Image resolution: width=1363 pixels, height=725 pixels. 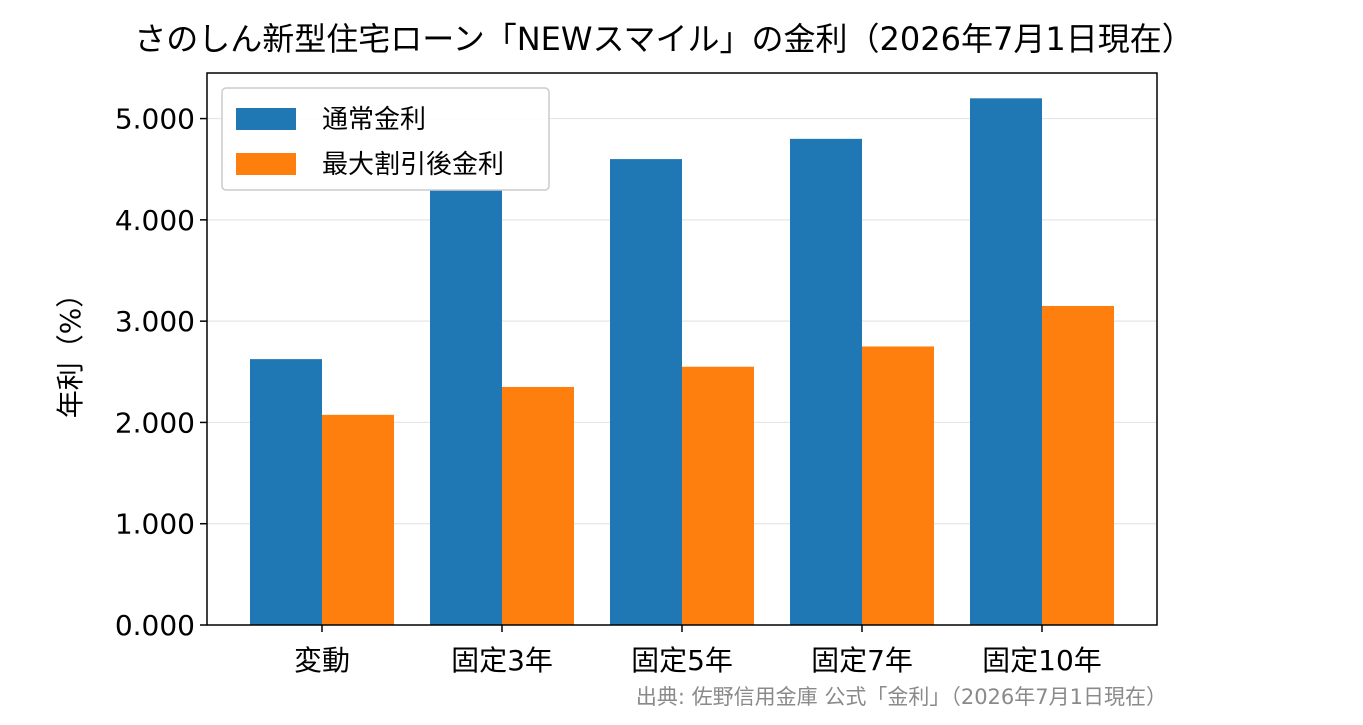 I want to click on x-tick-label: 固定3年, so click(x=502, y=660).